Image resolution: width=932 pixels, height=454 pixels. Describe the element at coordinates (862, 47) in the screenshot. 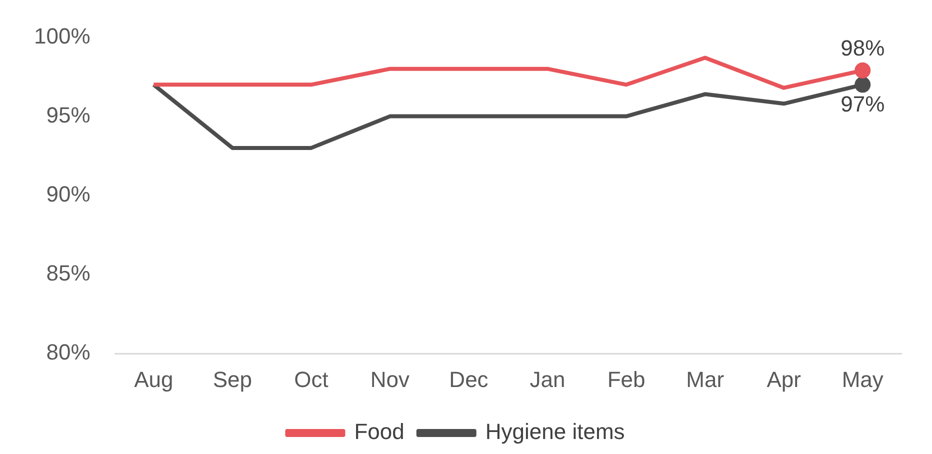

I see `data-label: 98%` at that location.